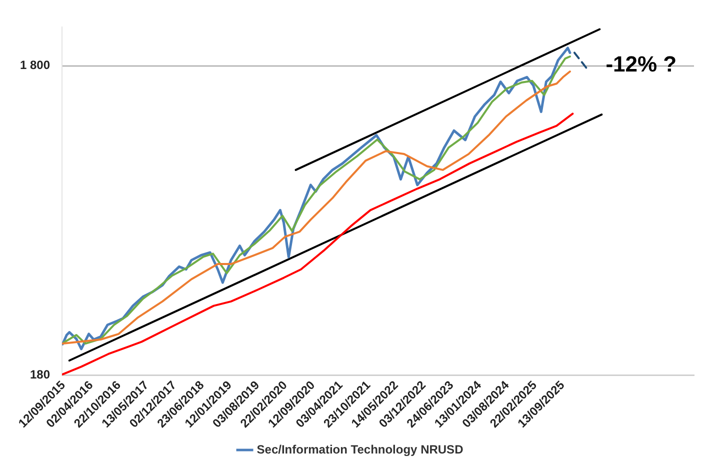 The image size is (708, 474). What do you see at coordinates (641, 64) in the screenshot?
I see `annotation: -12% ?` at bounding box center [641, 64].